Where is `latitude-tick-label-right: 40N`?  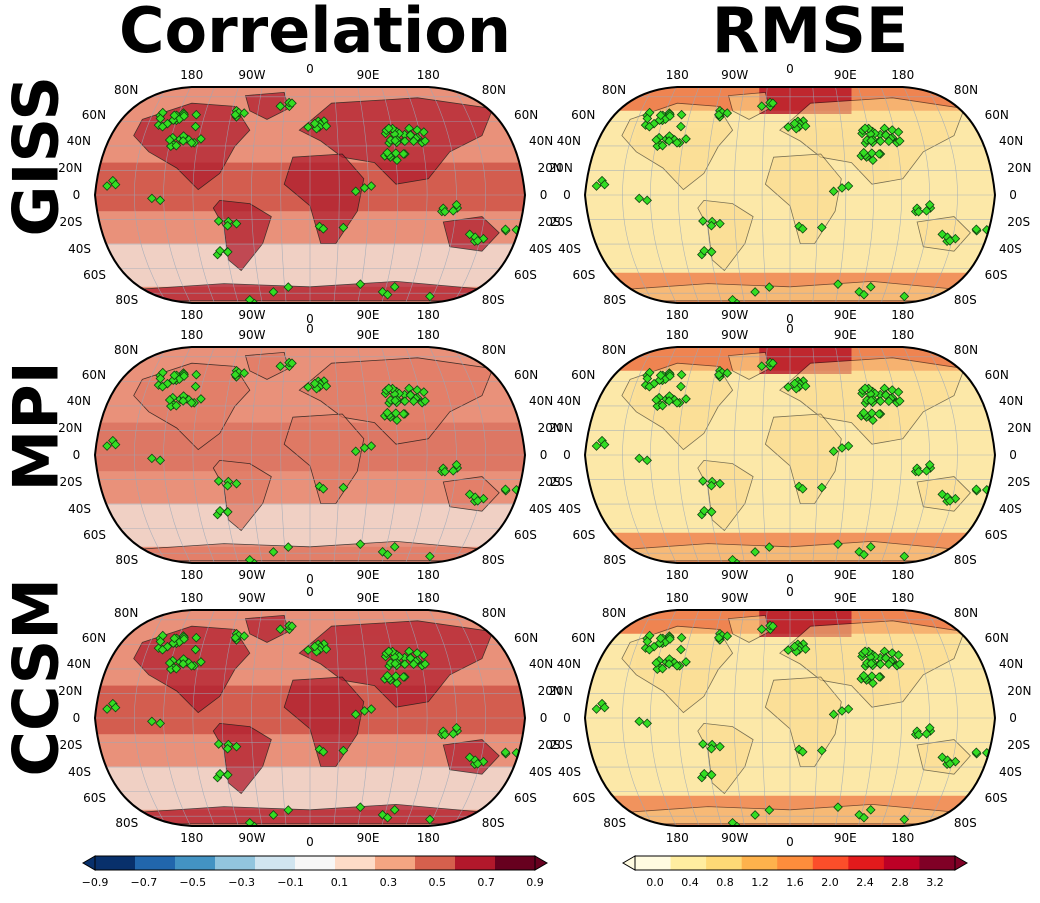
latitude-tick-label-right: 40N is located at coordinates (1011, 141).